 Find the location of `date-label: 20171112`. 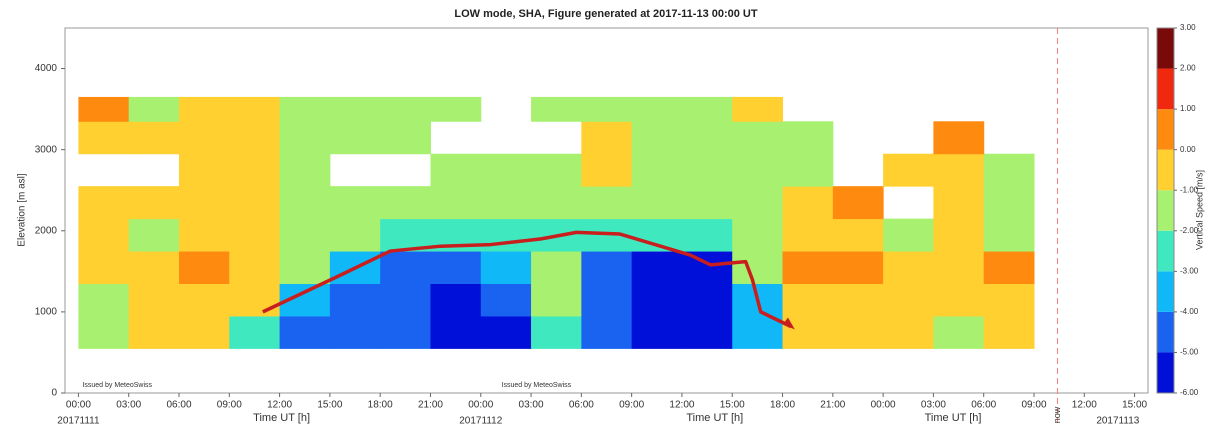

date-label: 20171112 is located at coordinates (480, 421).